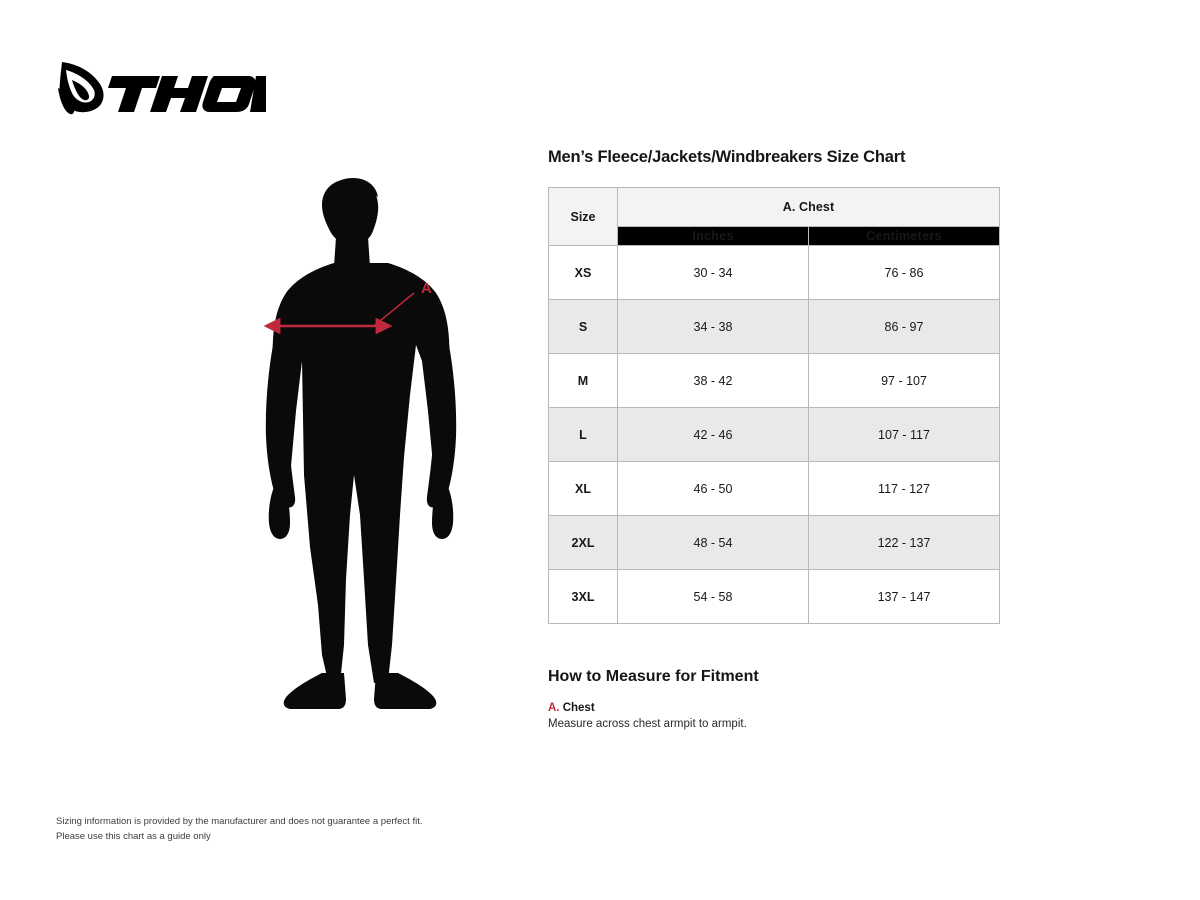 The height and width of the screenshot is (900, 1200). I want to click on table-row: 2XL 48 - 54 122 - 137, so click(774, 542).